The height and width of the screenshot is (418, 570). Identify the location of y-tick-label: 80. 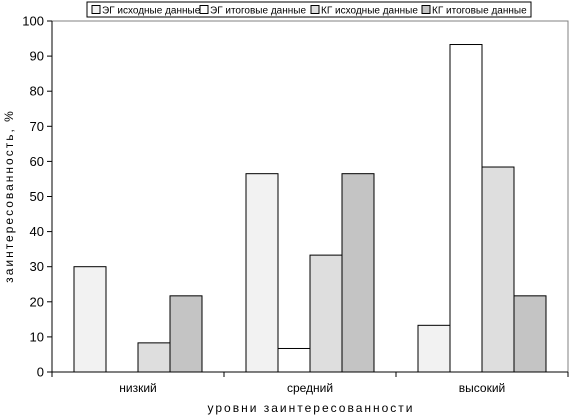
(37, 91).